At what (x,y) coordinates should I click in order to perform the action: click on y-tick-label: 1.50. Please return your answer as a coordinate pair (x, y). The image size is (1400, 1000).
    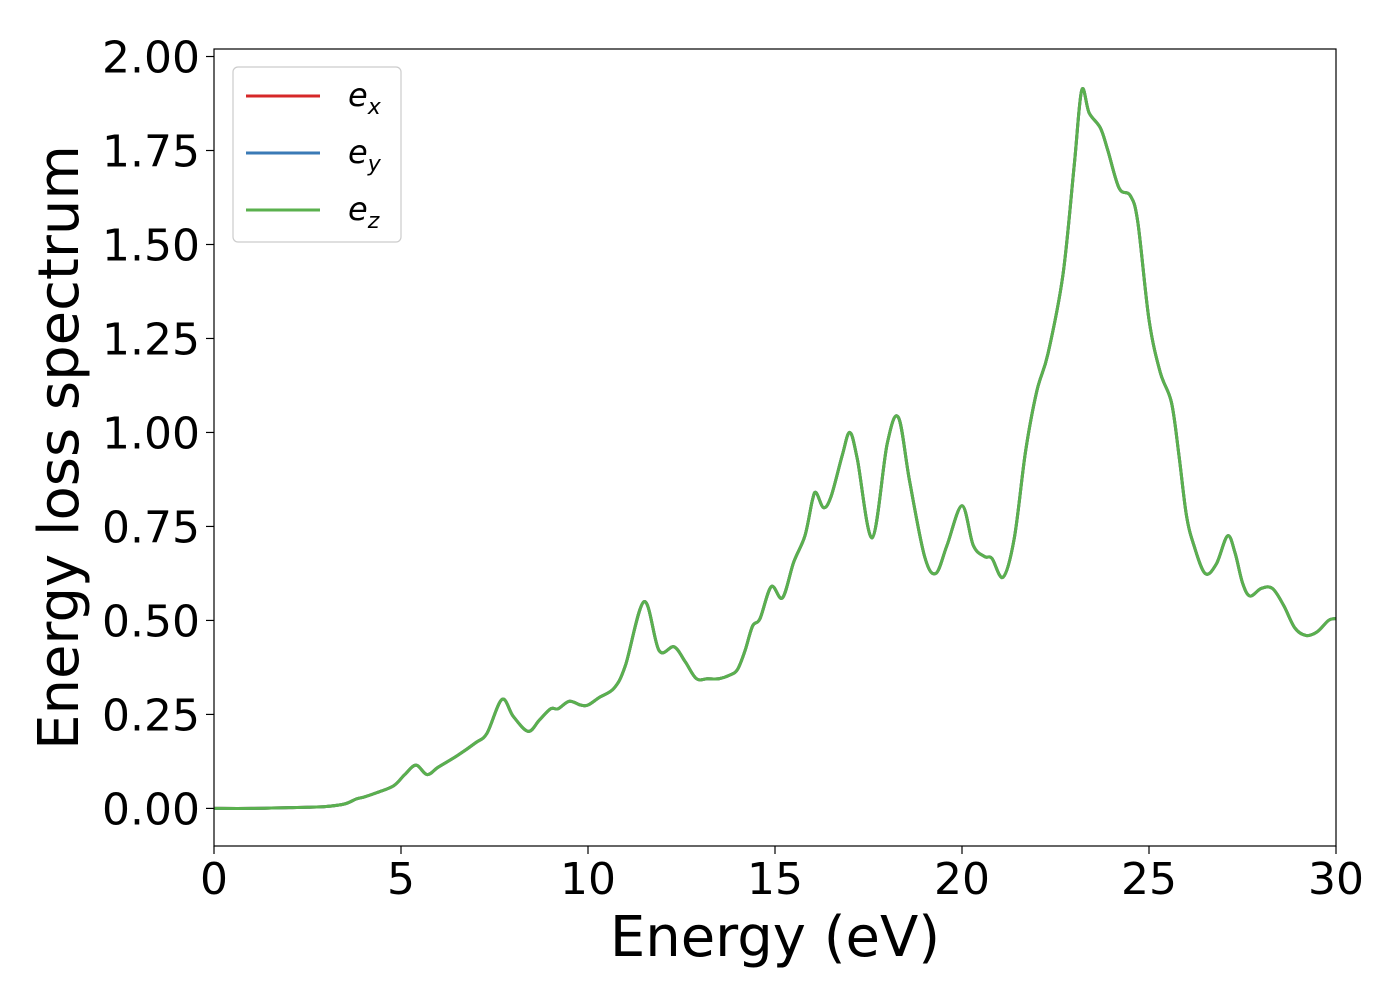
    Looking at the image, I should click on (151, 245).